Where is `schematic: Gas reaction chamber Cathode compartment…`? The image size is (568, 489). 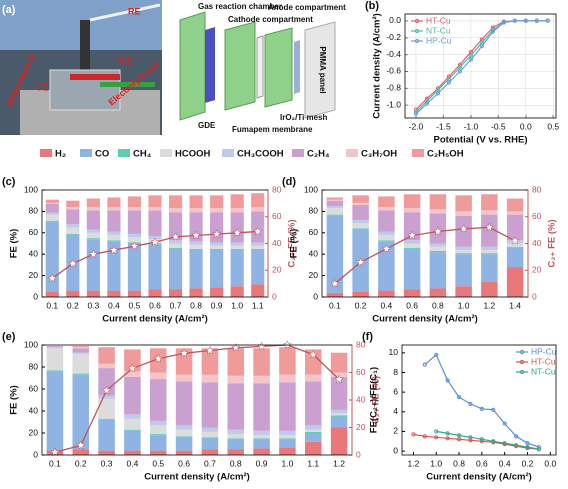
schematic: Gas reaction chamber Cathode compartment… is located at coordinates (262, 68).